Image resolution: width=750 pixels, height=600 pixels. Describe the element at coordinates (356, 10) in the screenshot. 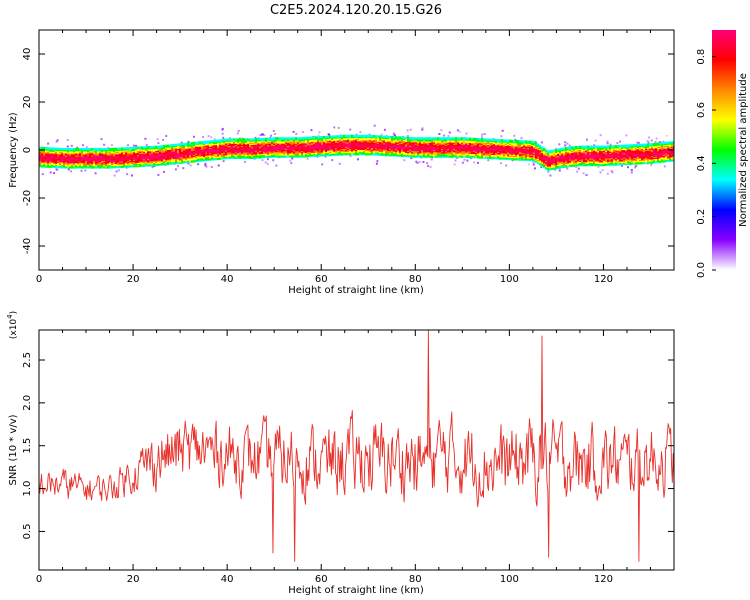

I see `figure-title: C2E5.2024.120.20.15.G26` at that location.